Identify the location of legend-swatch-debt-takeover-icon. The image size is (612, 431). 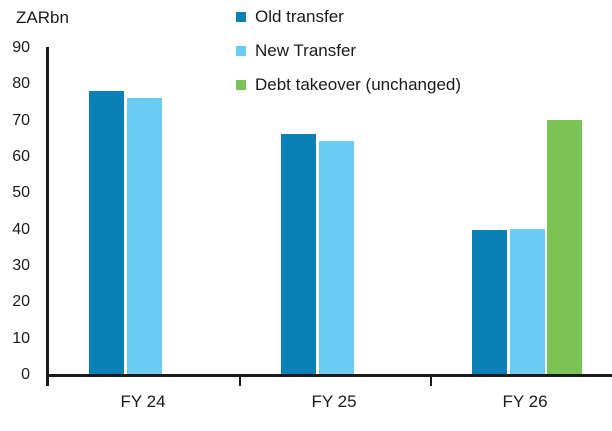
(241, 85).